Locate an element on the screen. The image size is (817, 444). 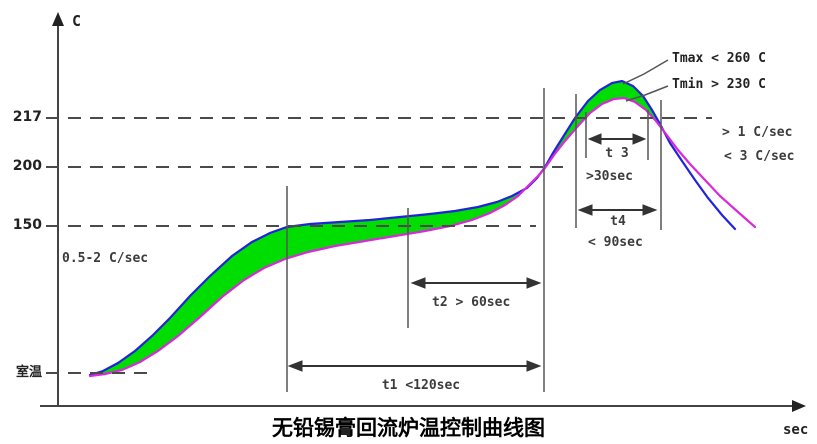
y-tick-room-temp: 室温 is located at coordinates (28, 372).